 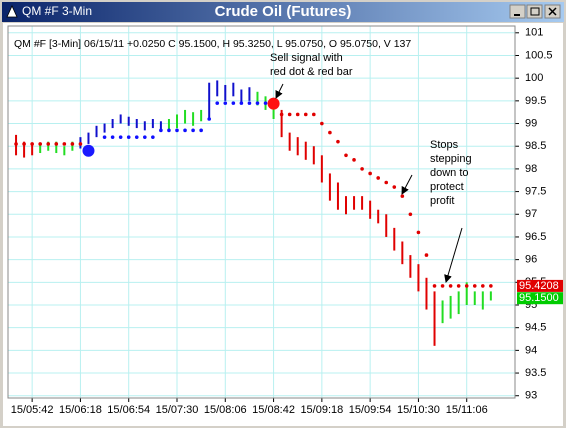 I want to click on close-icon, so click(x=552, y=11).